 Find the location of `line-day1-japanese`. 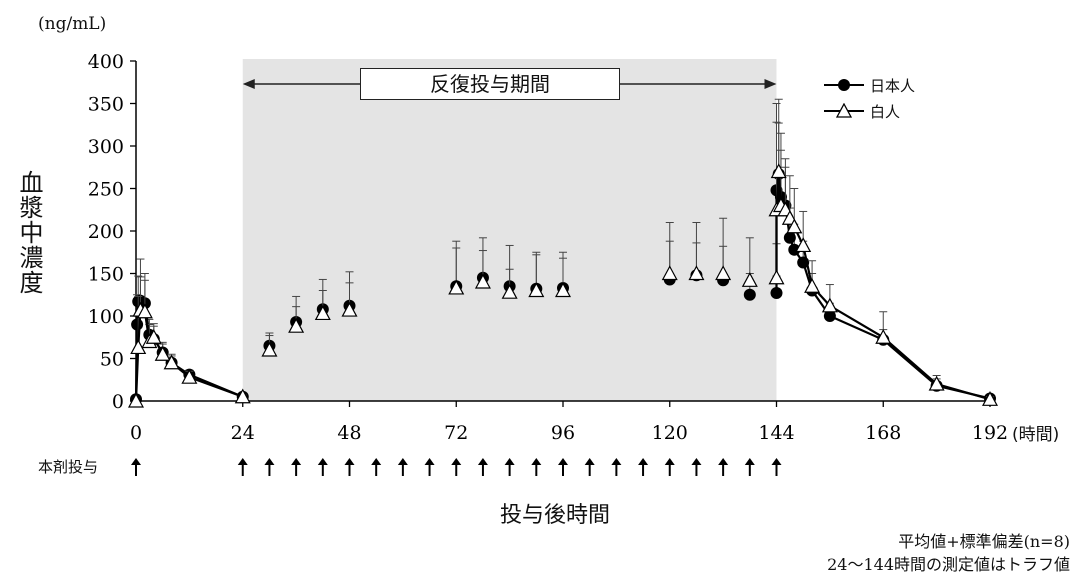

line-day1-japanese is located at coordinates (189, 349).